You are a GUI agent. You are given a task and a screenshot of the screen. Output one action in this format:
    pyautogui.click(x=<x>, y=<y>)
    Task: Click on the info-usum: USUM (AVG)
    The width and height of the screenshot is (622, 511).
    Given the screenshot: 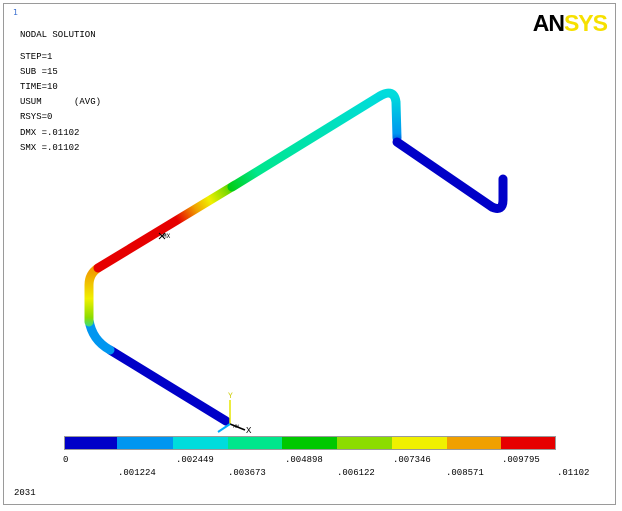 What is the action you would take?
    pyautogui.click(x=61, y=102)
    